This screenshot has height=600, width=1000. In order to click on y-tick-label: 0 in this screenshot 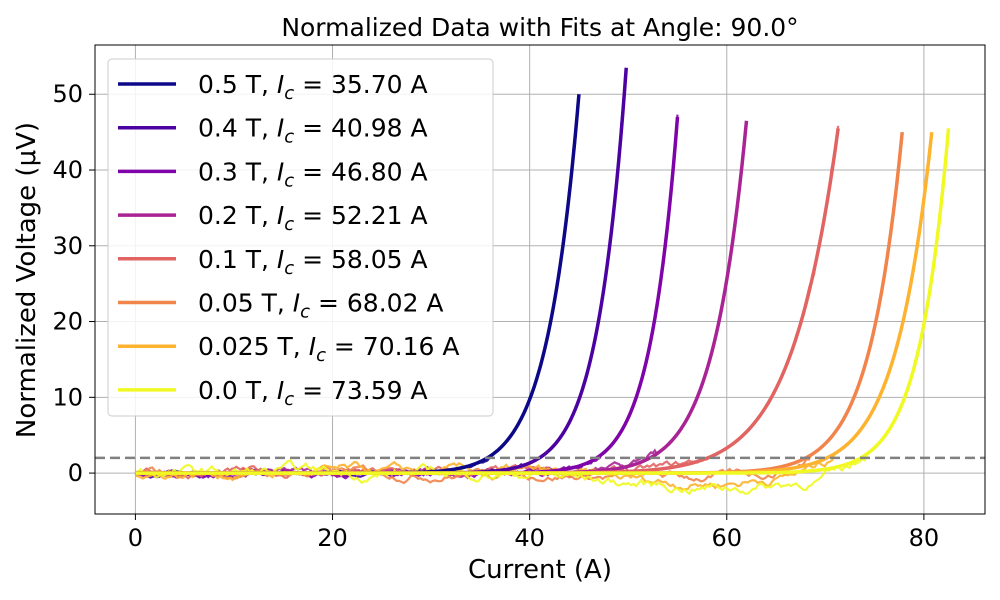, I will do `click(75, 473)`.